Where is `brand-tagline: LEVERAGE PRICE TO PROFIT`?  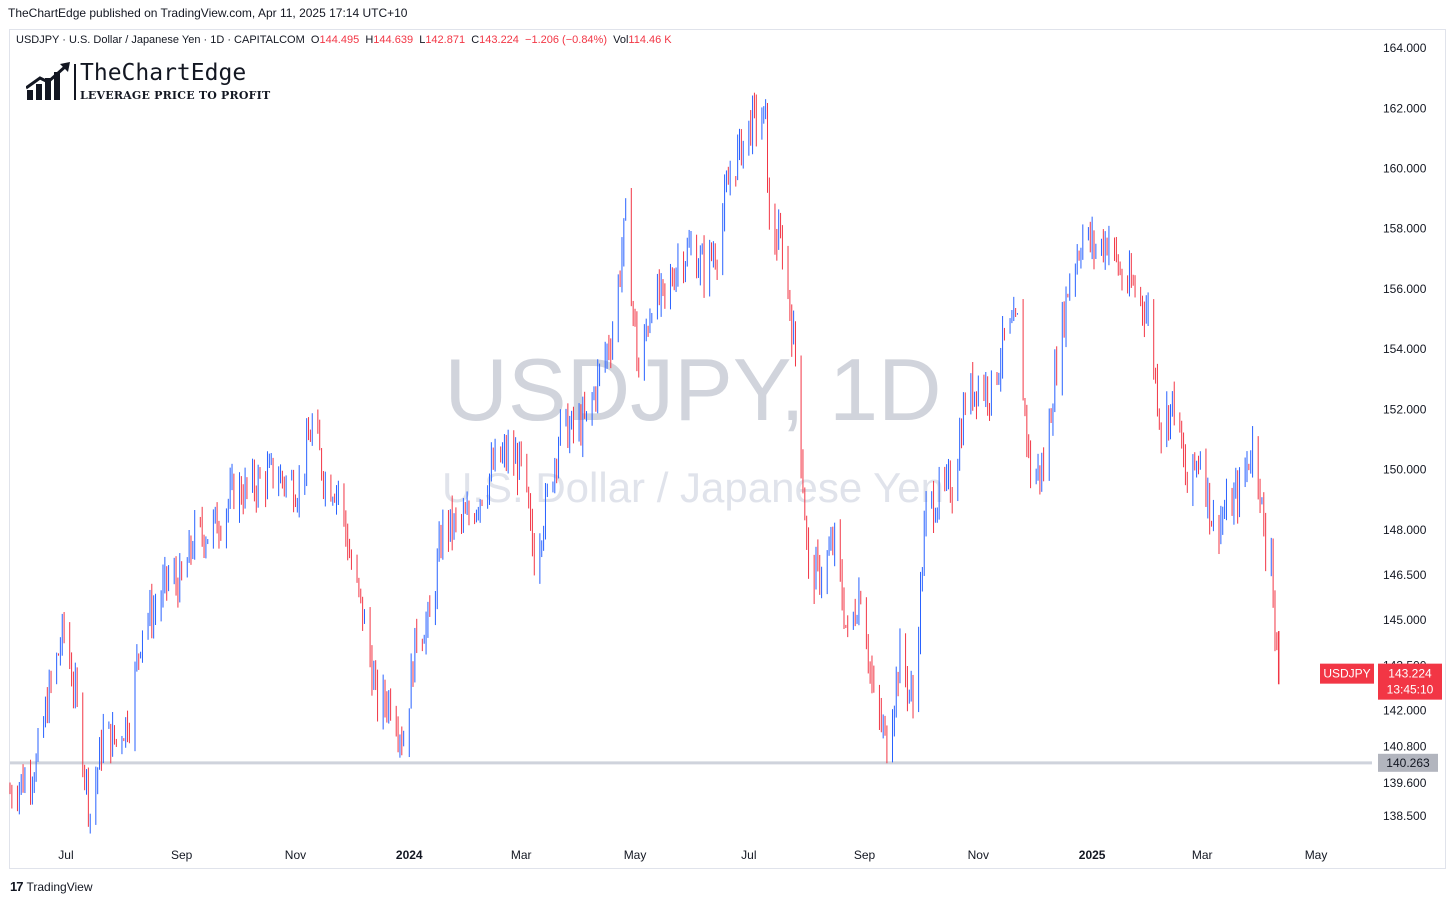 brand-tagline: LEVERAGE PRICE TO PROFIT is located at coordinates (175, 95).